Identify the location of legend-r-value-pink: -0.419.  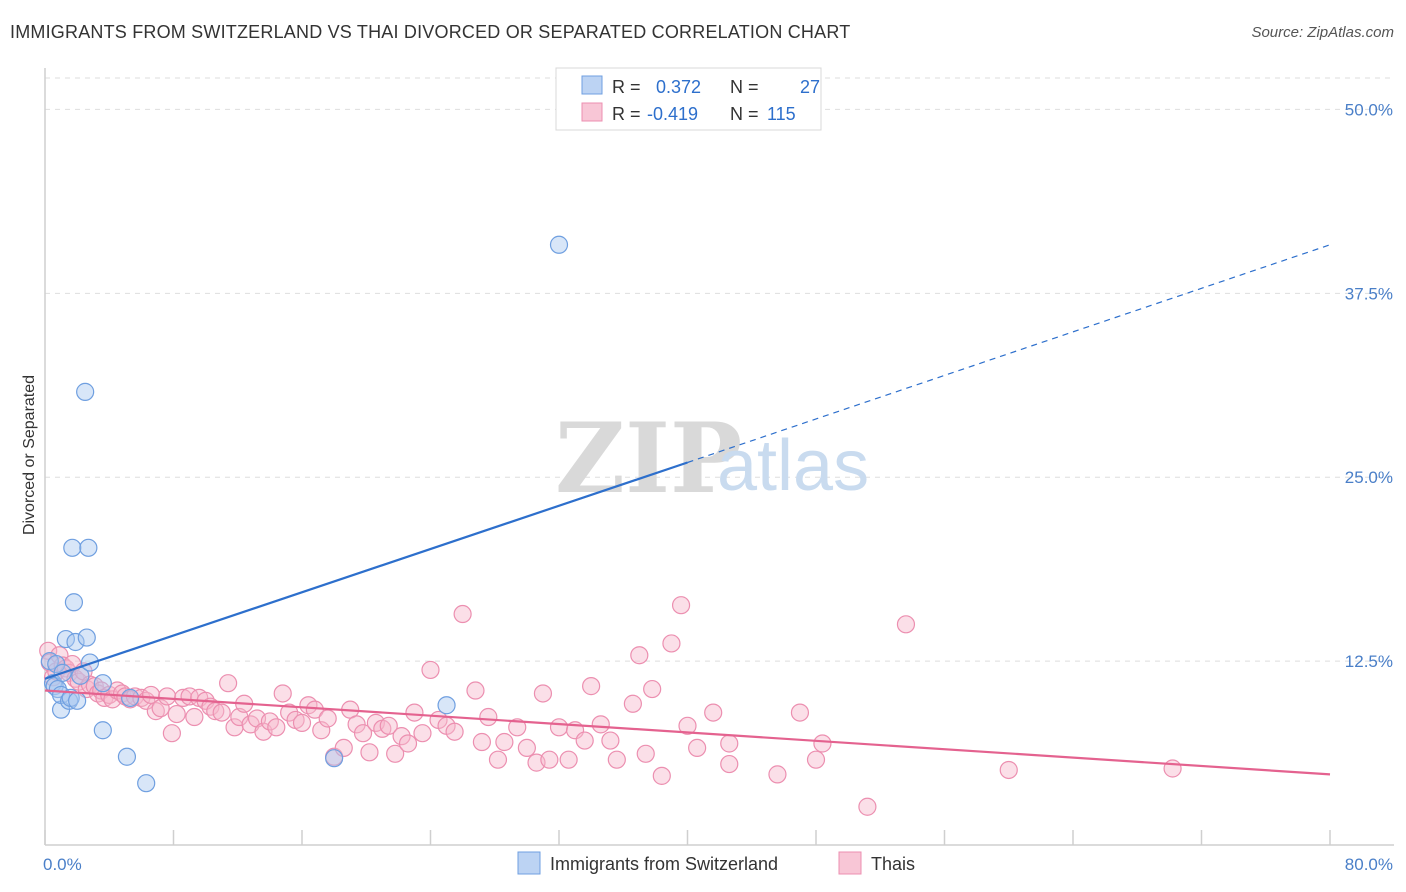
(672, 114).